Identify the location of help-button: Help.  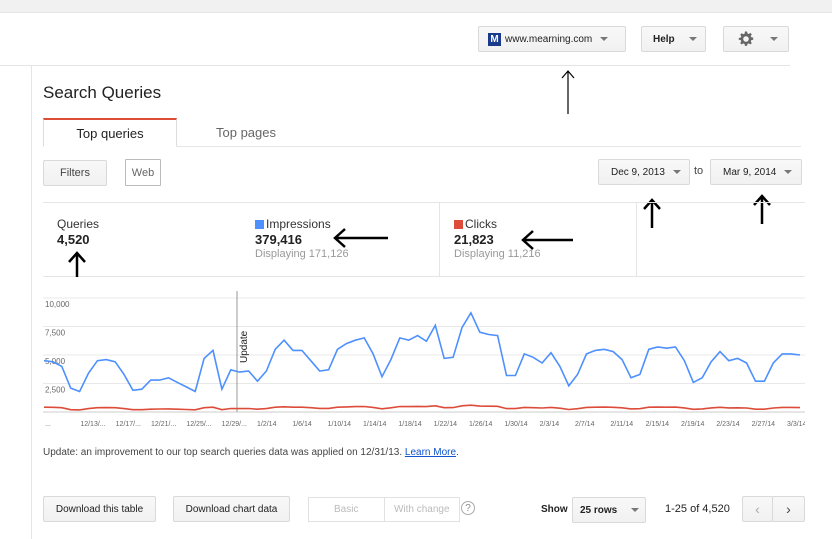
(673, 39).